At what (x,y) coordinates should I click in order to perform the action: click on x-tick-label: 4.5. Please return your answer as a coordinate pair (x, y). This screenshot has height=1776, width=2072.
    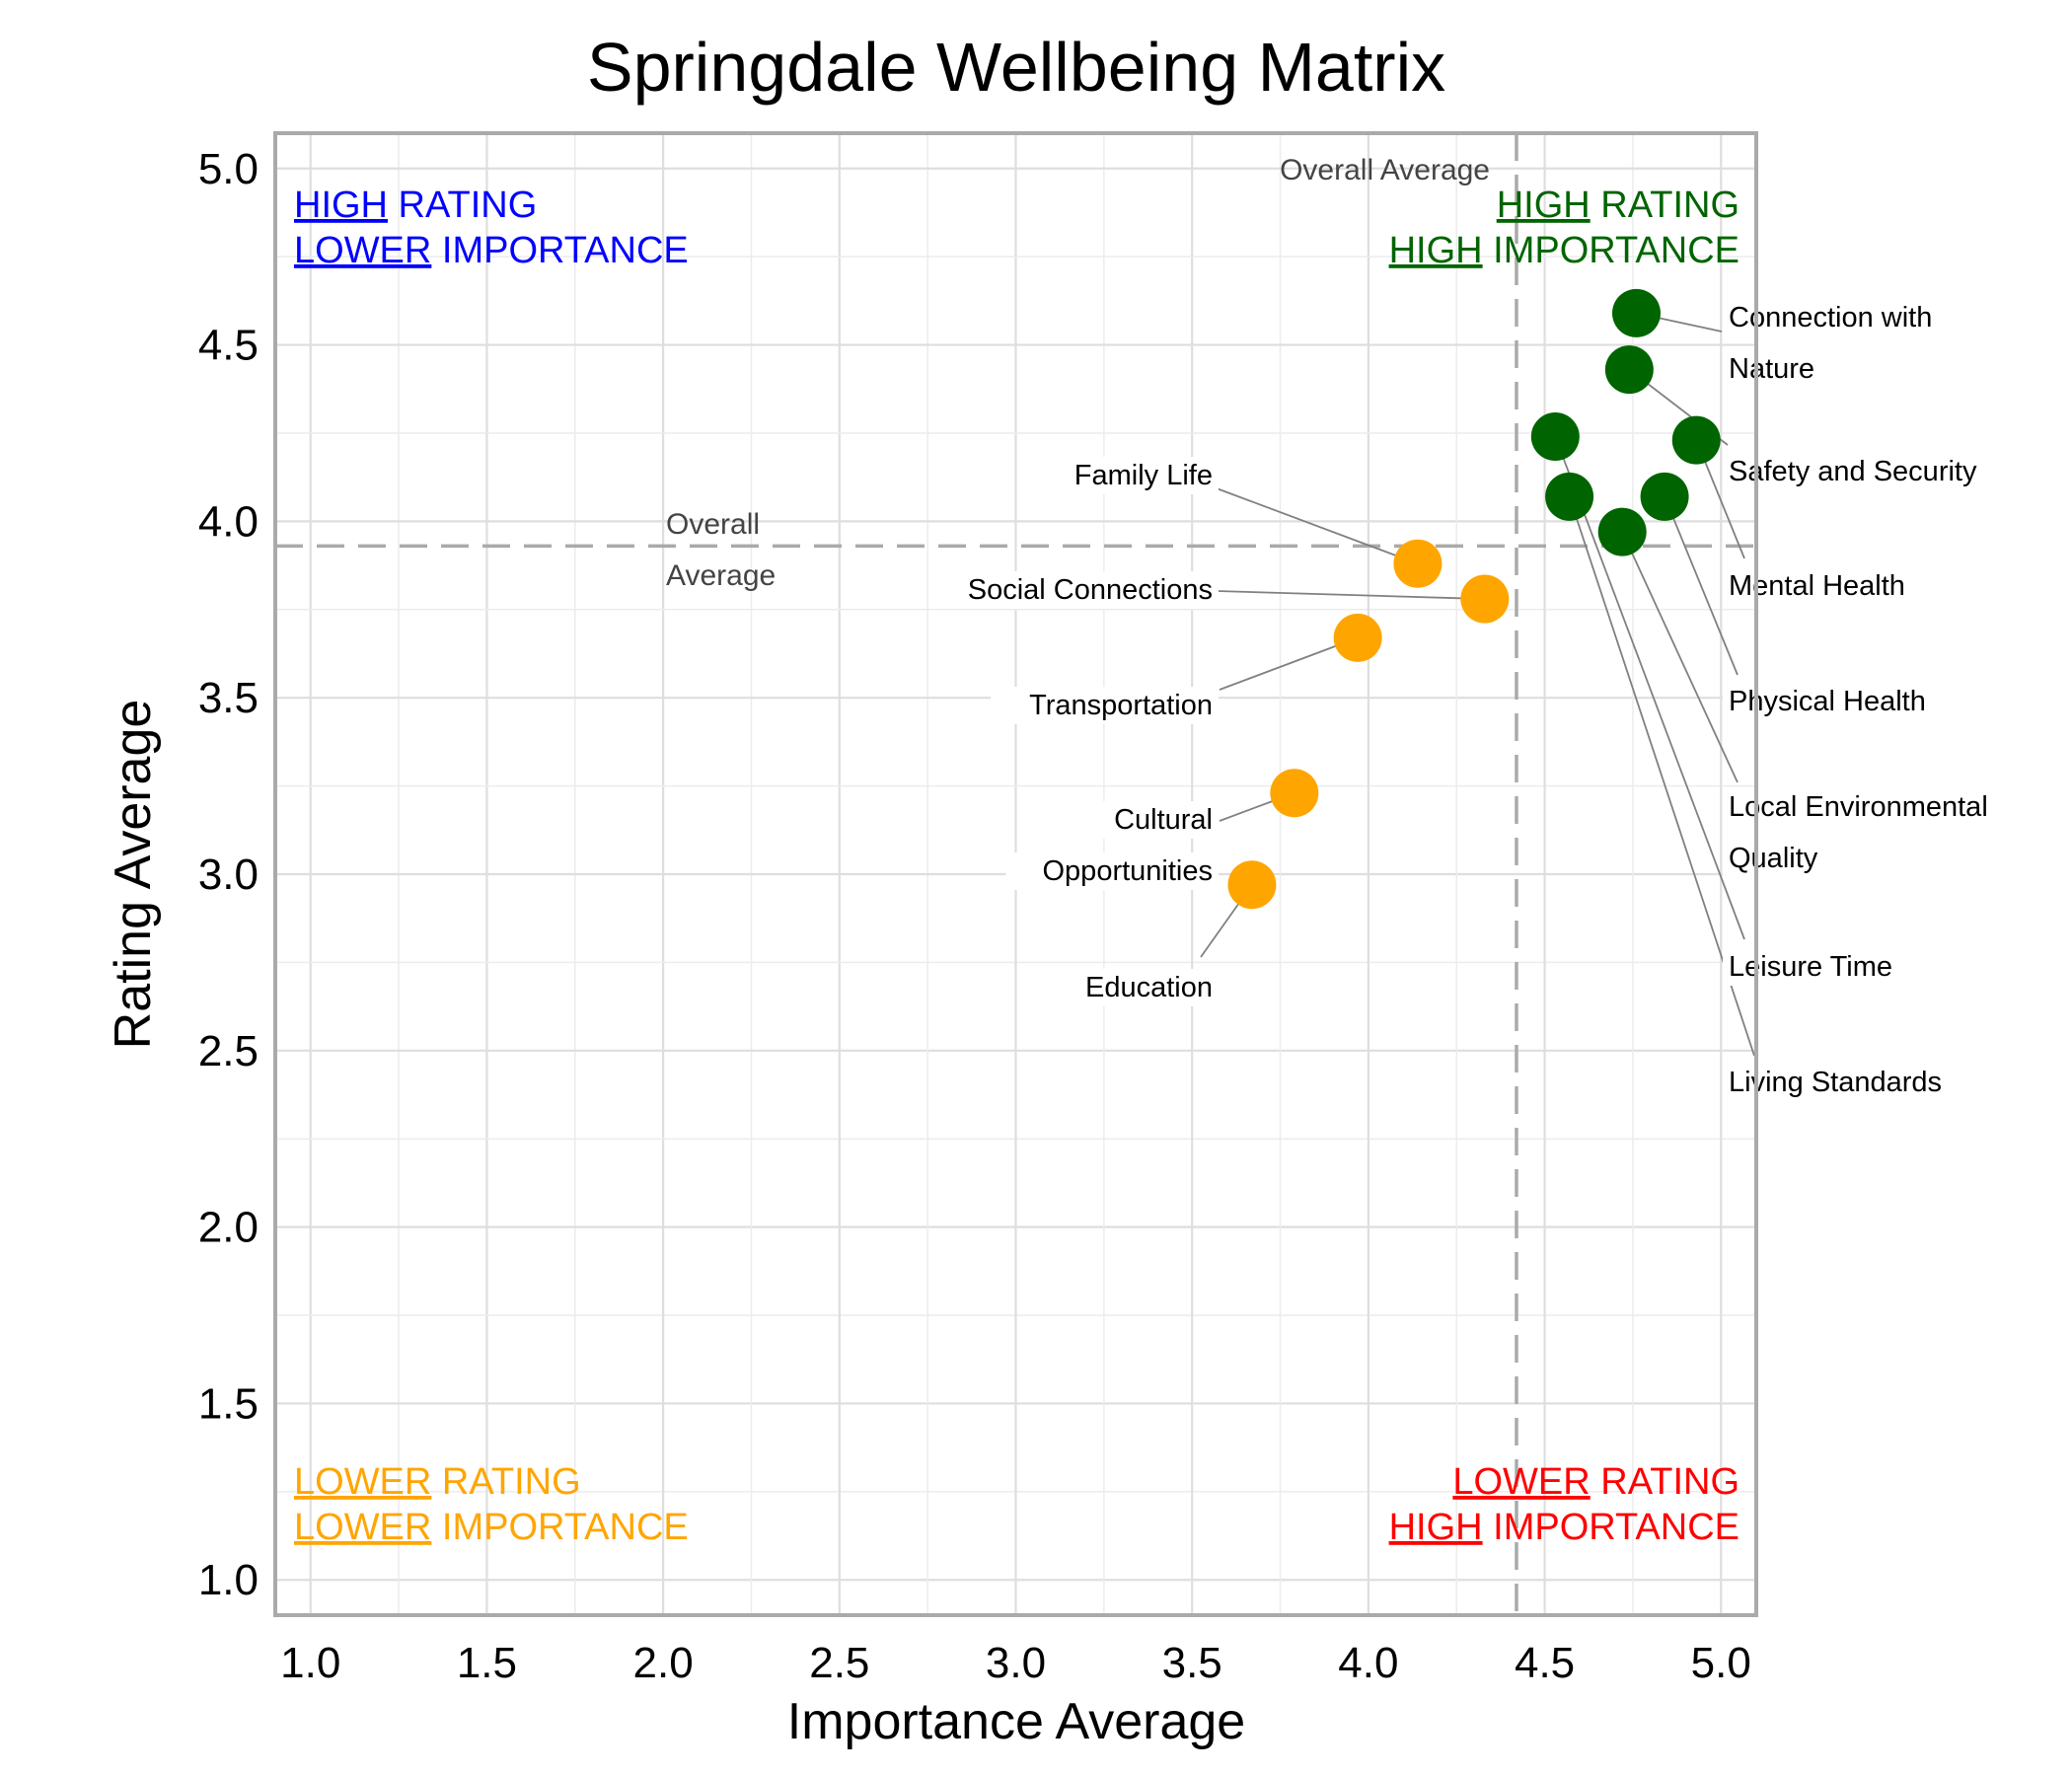
    Looking at the image, I should click on (1545, 1663).